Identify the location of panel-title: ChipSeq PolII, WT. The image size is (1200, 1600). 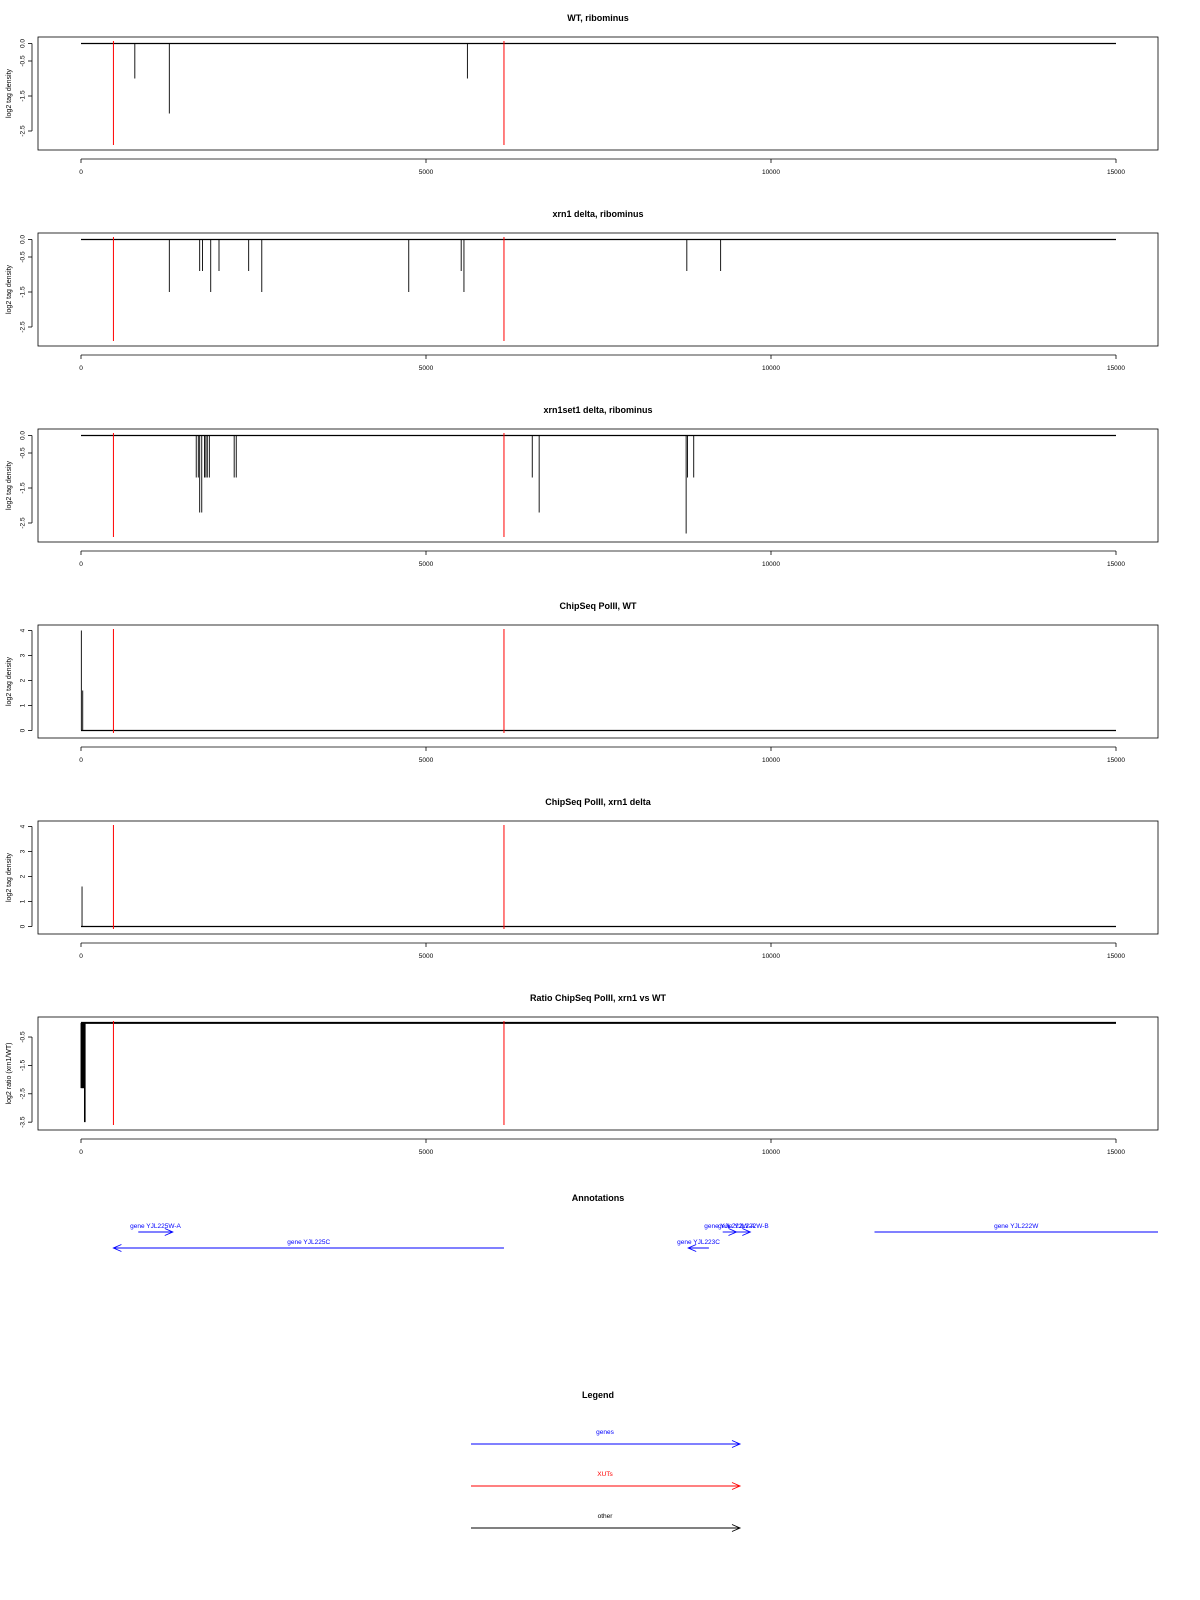
(598, 606).